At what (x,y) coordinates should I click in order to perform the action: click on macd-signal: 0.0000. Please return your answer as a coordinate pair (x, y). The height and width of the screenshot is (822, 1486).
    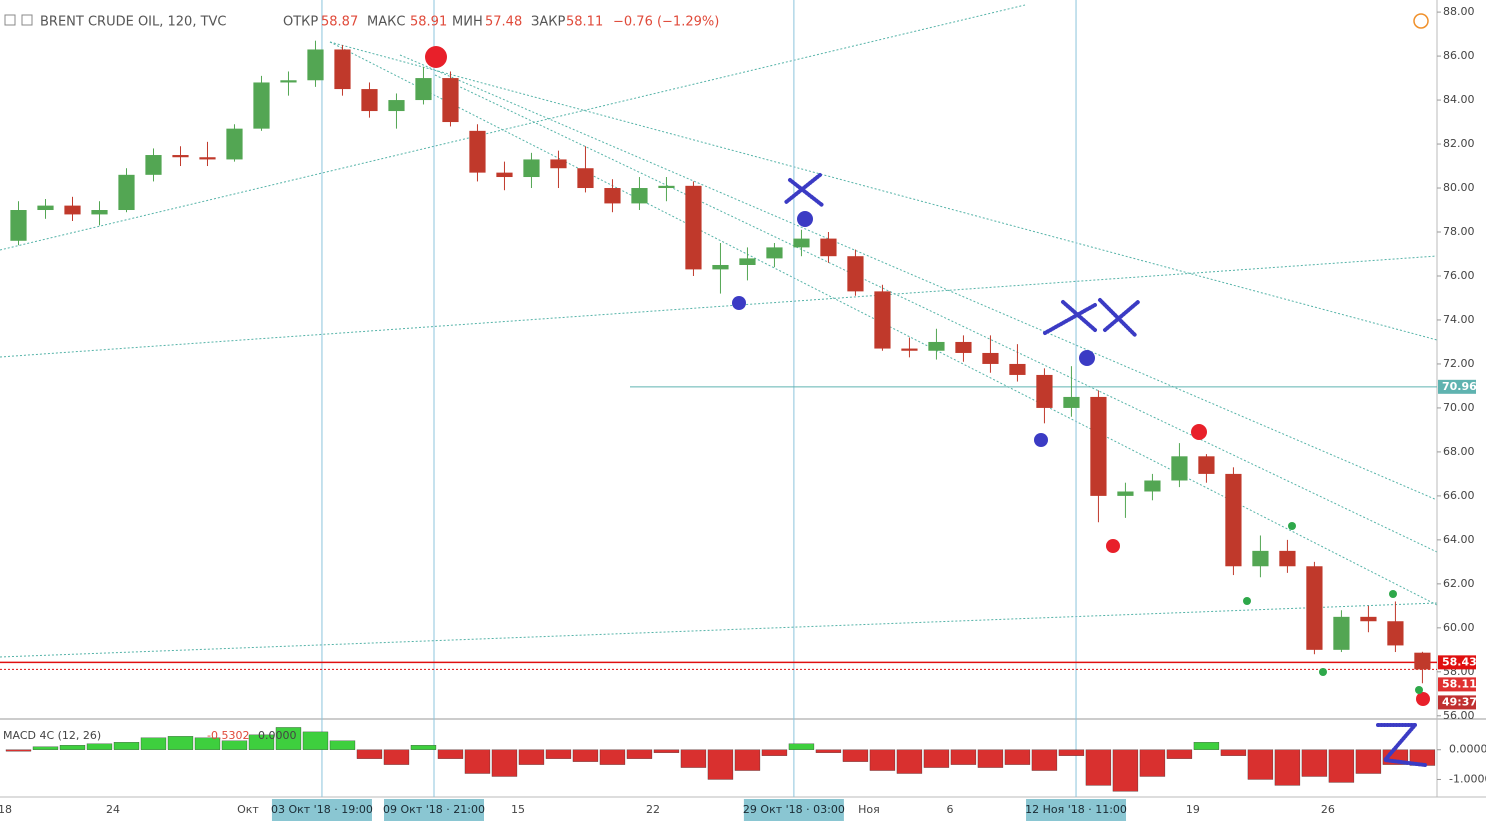
    Looking at the image, I should click on (277, 735).